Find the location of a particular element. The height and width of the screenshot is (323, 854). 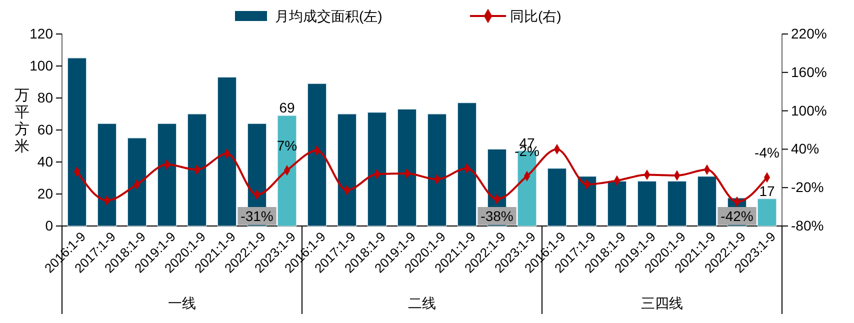

y2-tick-label: 160% is located at coordinates (809, 72).